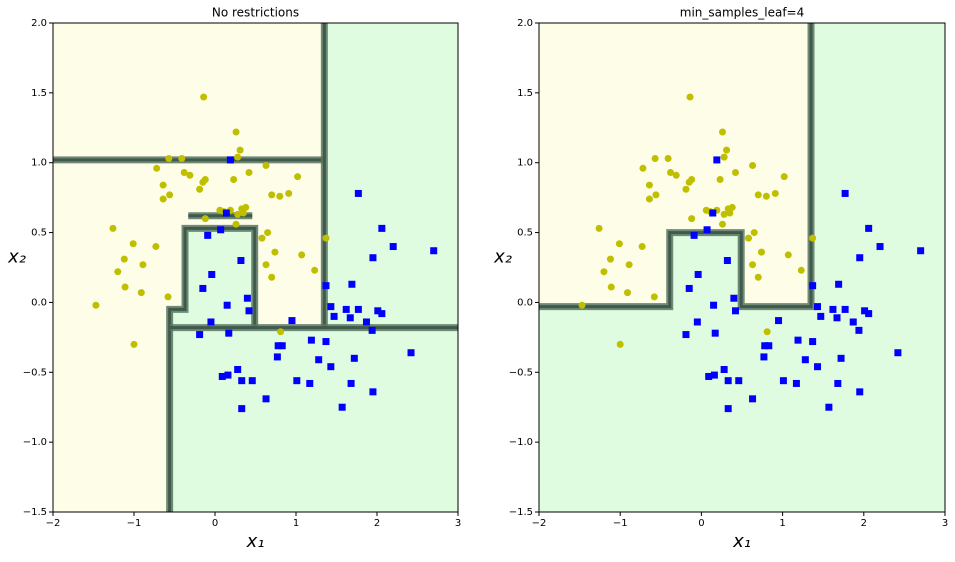  I want to click on x-tick-label: −1, so click(620, 523).